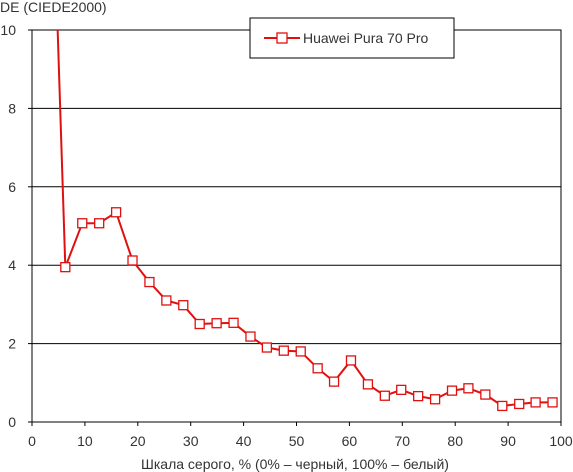 The image size is (573, 472). Describe the element at coordinates (366, 38) in the screenshot. I see `legend-label: Huawei Pura 70 Pro` at that location.